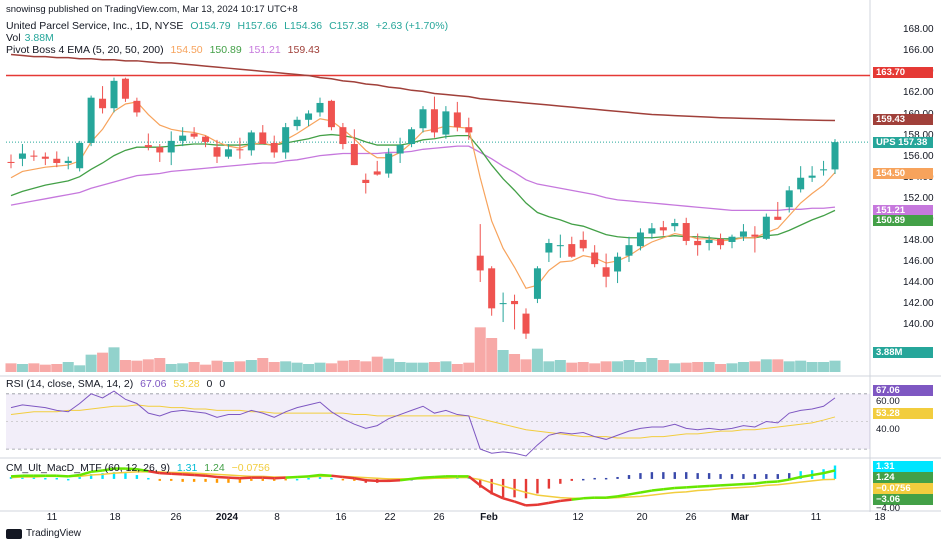 The width and height of the screenshot is (941, 546). Describe the element at coordinates (43, 533) in the screenshot. I see `tradingview-footer: TradingView` at that location.